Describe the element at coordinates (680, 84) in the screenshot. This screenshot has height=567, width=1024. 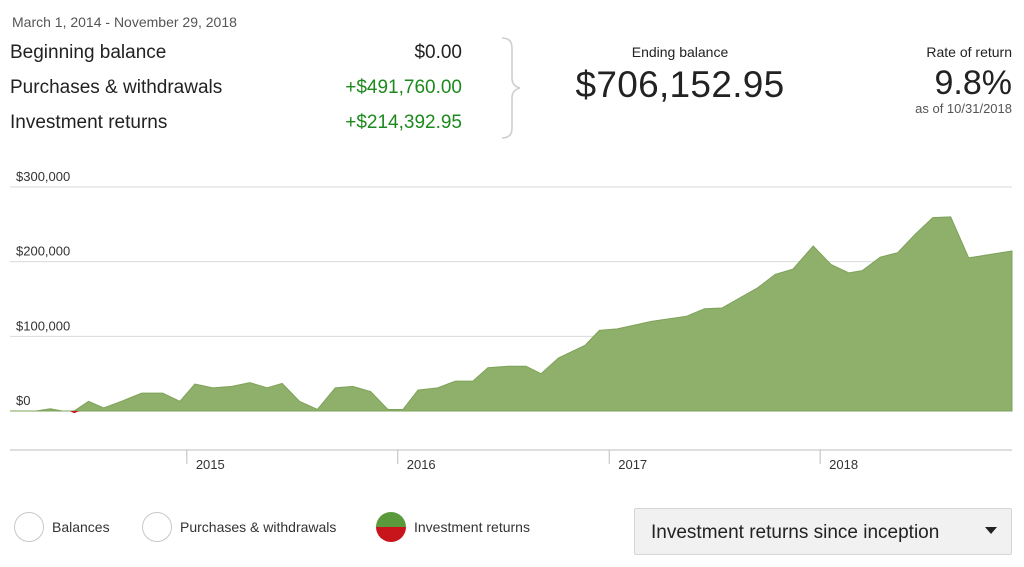
I see `ending-balance-value: $706,152.95` at that location.